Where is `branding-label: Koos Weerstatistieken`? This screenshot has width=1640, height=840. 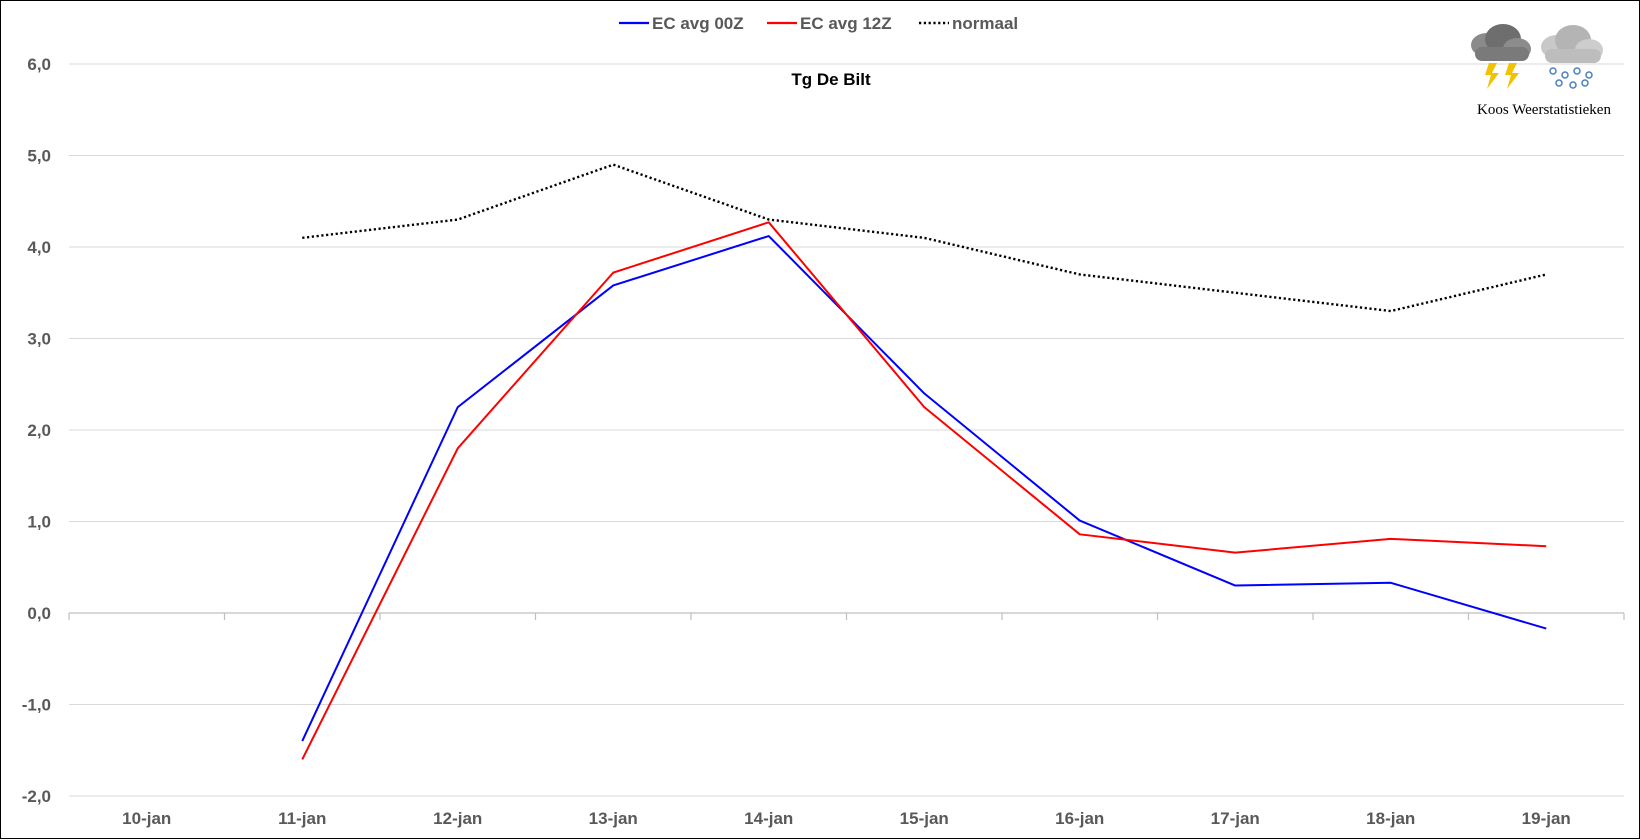 branding-label: Koos Weerstatistieken is located at coordinates (1544, 110).